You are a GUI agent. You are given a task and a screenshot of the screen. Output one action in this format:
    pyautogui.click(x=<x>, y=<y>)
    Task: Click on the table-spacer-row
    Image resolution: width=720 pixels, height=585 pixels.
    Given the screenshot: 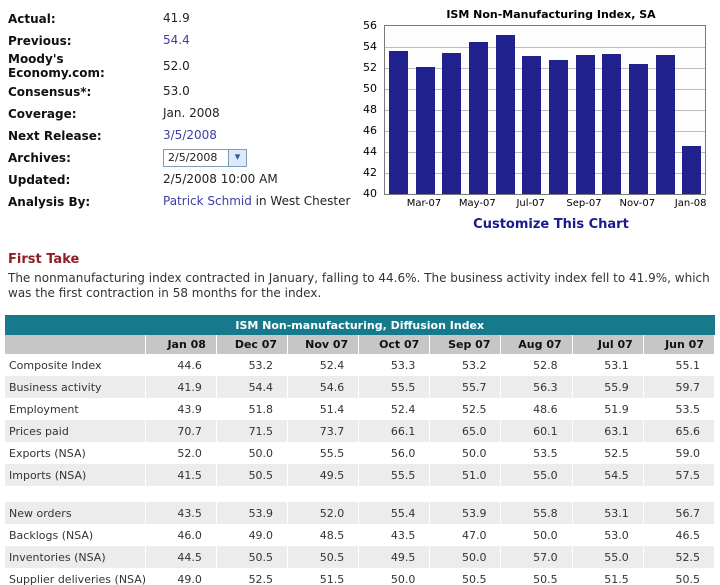 What is the action you would take?
    pyautogui.click(x=360, y=494)
    